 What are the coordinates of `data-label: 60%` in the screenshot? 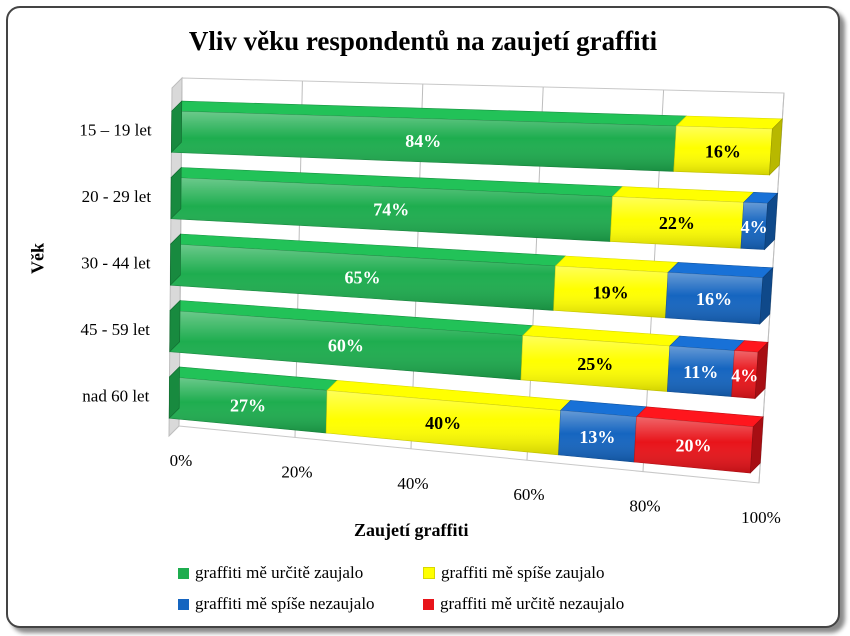 It's located at (346, 345).